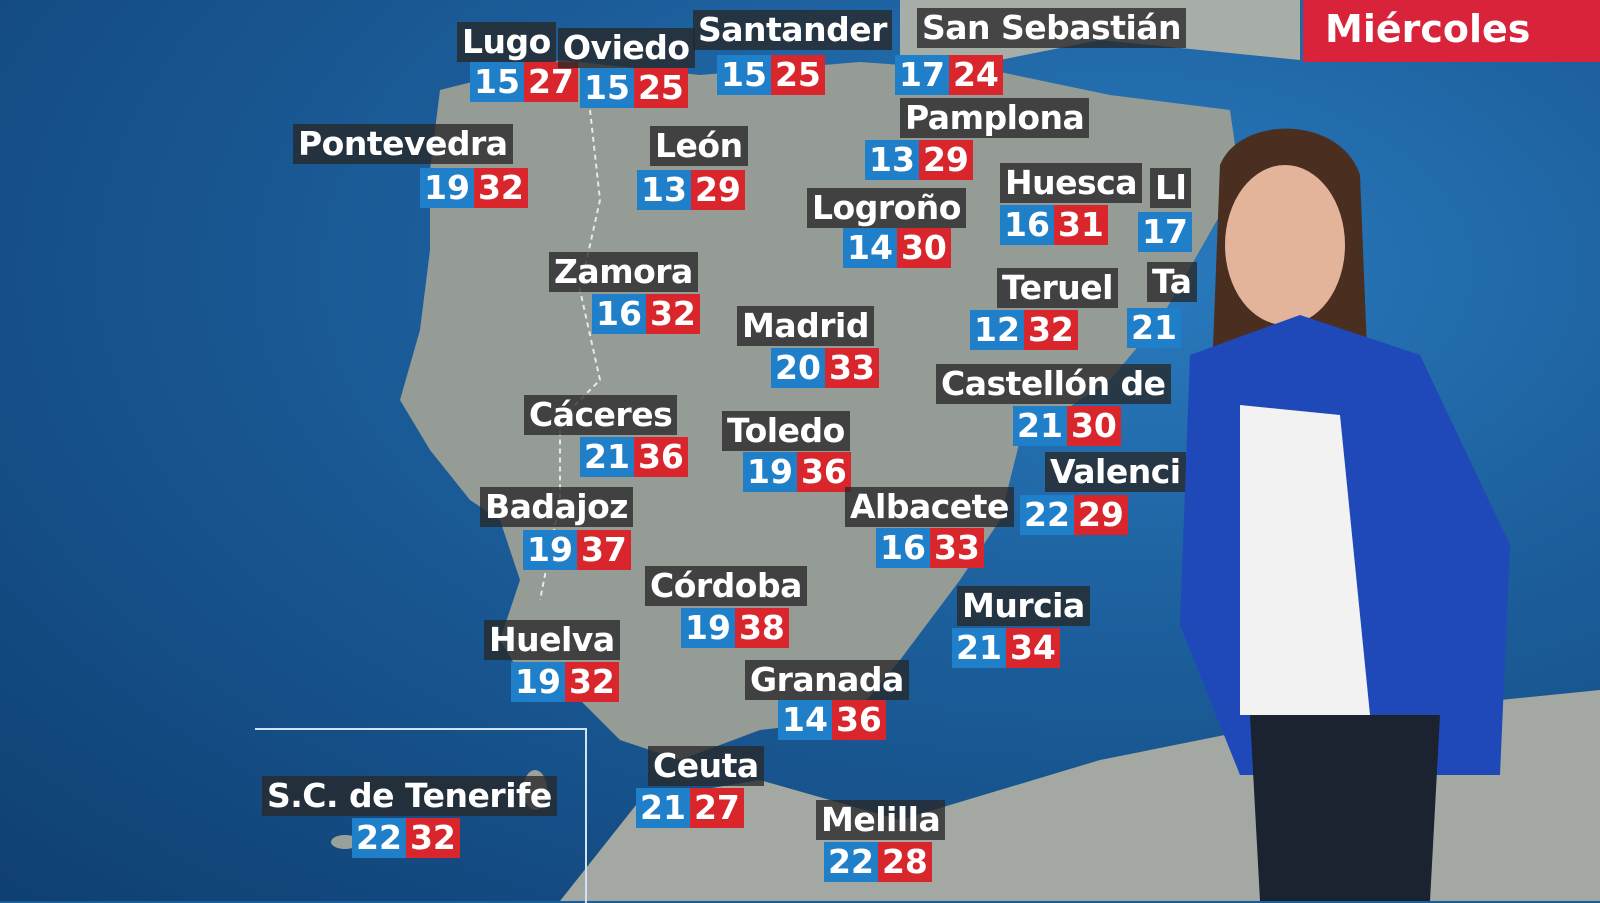 The image size is (1600, 903). Describe the element at coordinates (761, 628) in the screenshot. I see `max-temp: 38` at that location.